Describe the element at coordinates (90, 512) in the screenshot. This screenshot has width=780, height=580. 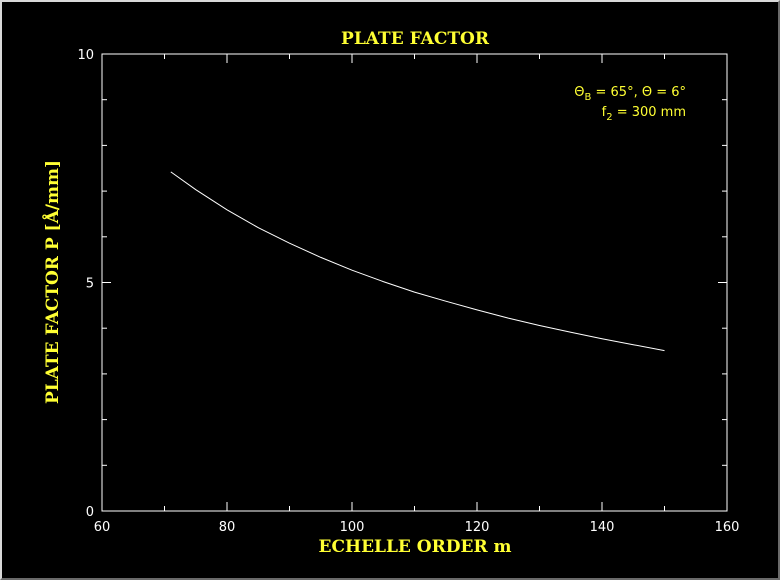
I see `y-tick-label: 0` at that location.